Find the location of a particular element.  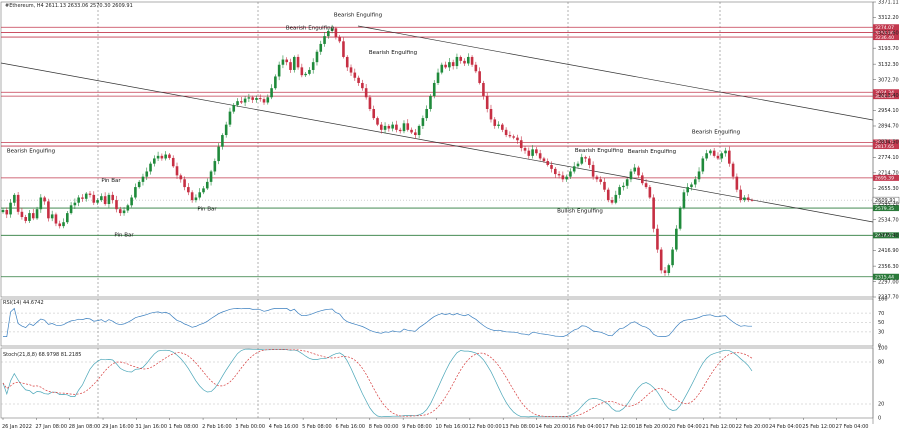

time-label: 26 Jan 2022 is located at coordinates (17, 427).